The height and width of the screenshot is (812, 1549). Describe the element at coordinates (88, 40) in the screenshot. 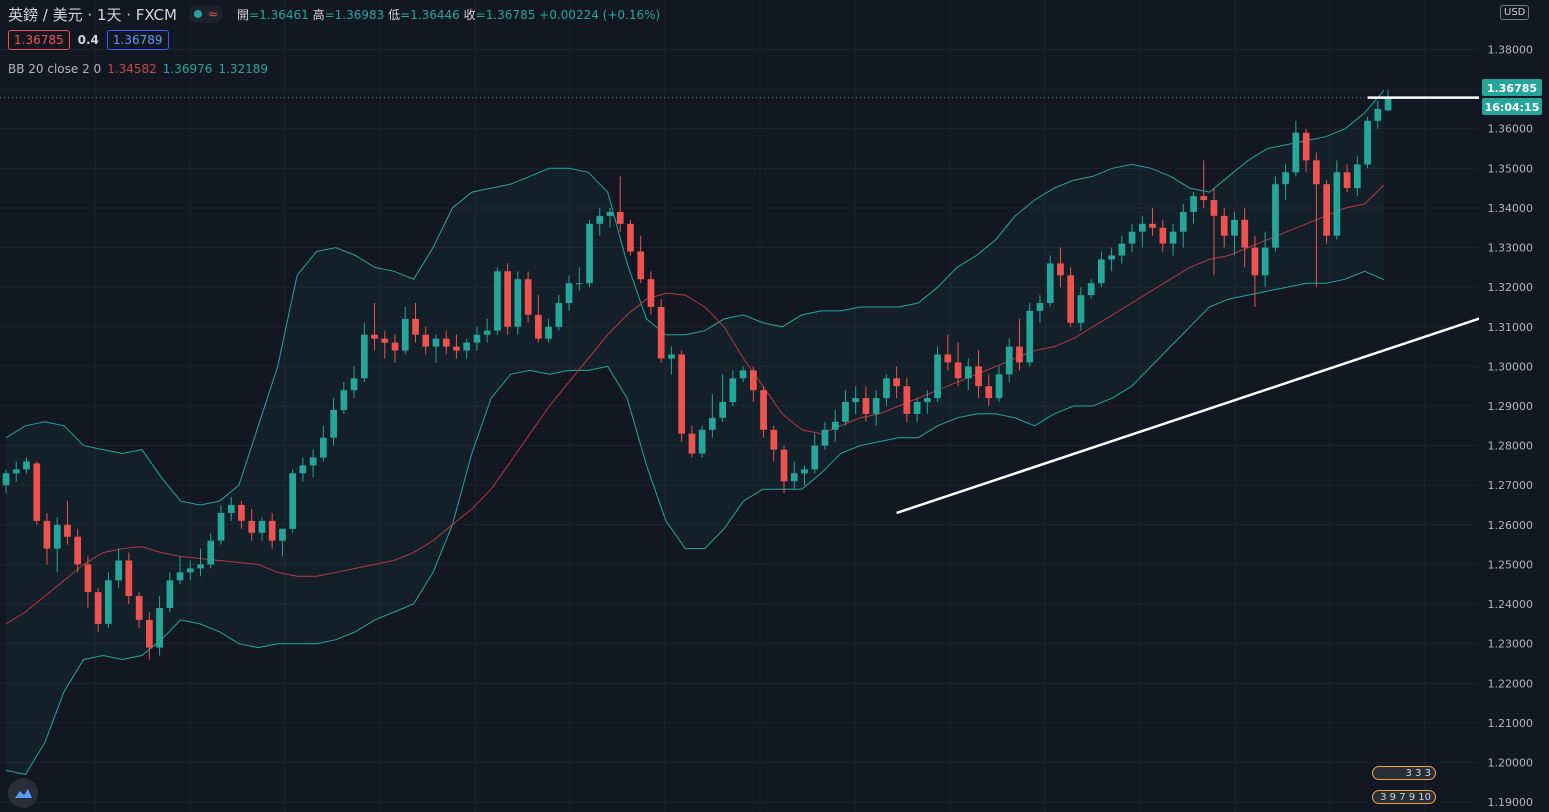

I see `bid-ask: 1.36785 0.4 1.36789` at that location.